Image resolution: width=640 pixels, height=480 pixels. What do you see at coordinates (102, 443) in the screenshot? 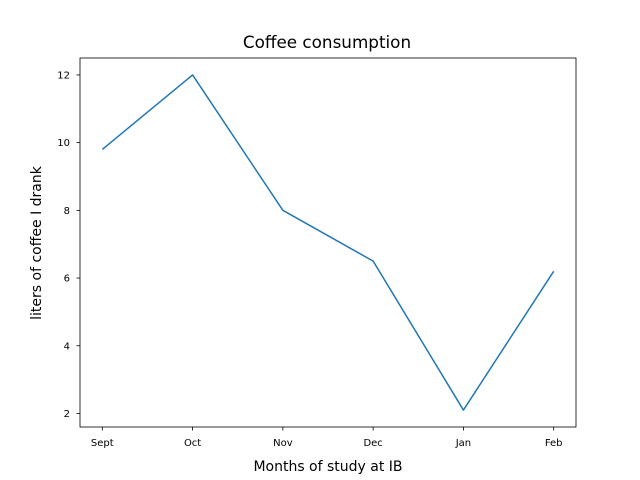
I see `x-tick-label: Sept` at bounding box center [102, 443].